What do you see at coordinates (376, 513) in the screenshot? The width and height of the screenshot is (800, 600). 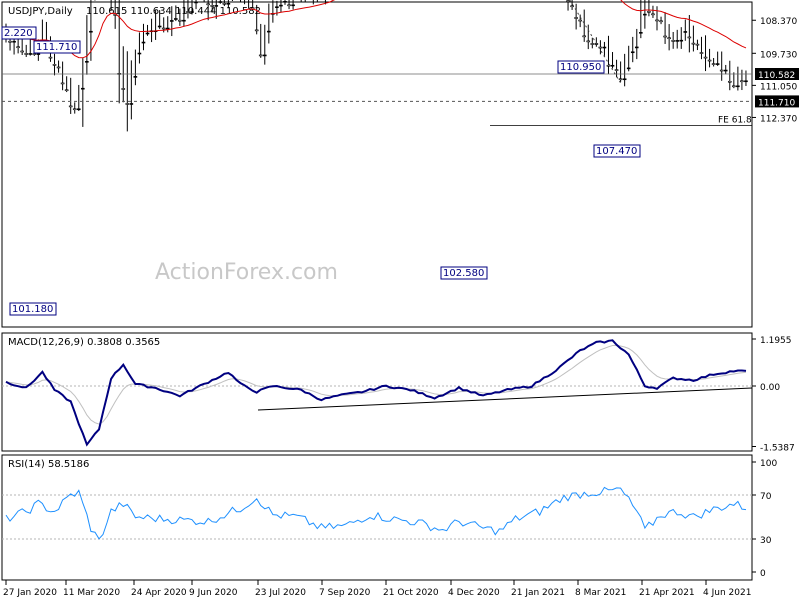 I see `rsi-line` at bounding box center [376, 513].